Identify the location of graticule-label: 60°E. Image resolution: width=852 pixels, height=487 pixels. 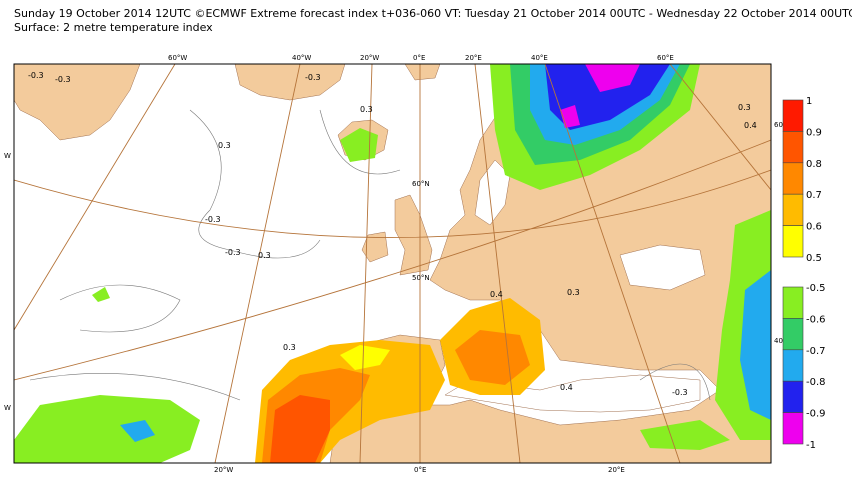
(665, 58).